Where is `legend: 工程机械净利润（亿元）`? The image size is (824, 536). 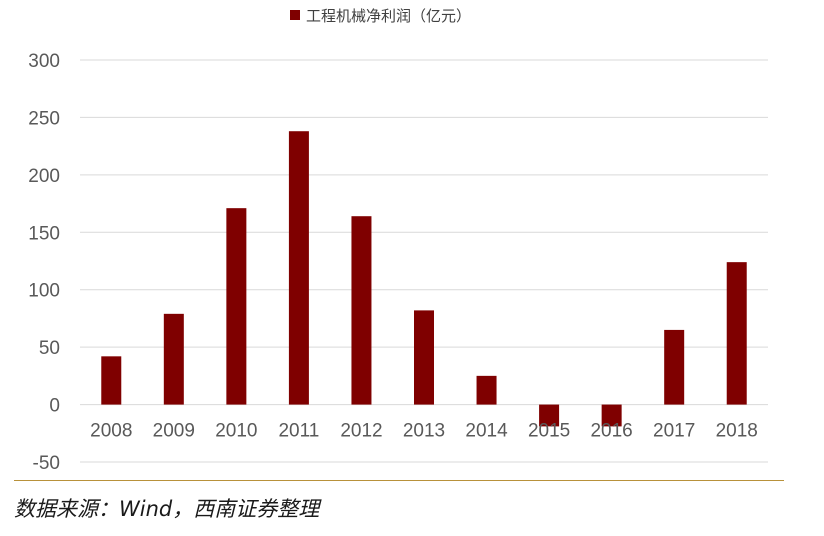 legend: 工程机械净利润（亿元） is located at coordinates (380, 16).